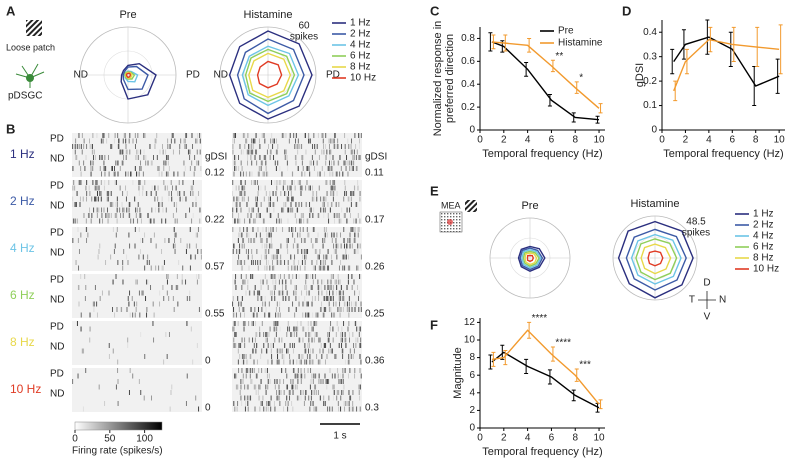  What do you see at coordinates (137, 390) in the screenshot?
I see `raster-bg` at bounding box center [137, 390].